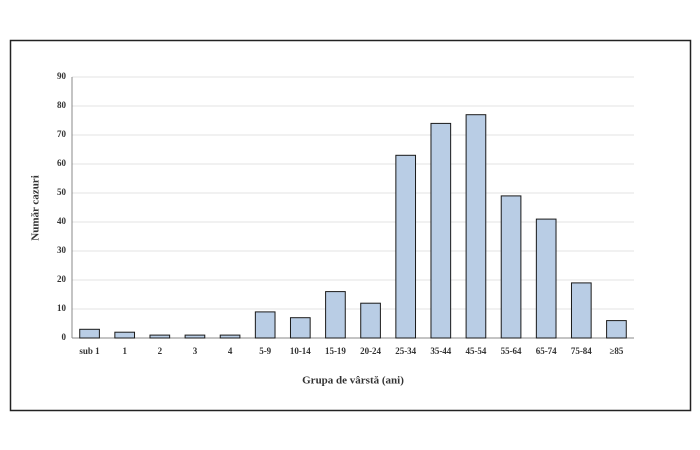 The width and height of the screenshot is (700, 450). I want to click on x-tick-label: 4, so click(230, 351).